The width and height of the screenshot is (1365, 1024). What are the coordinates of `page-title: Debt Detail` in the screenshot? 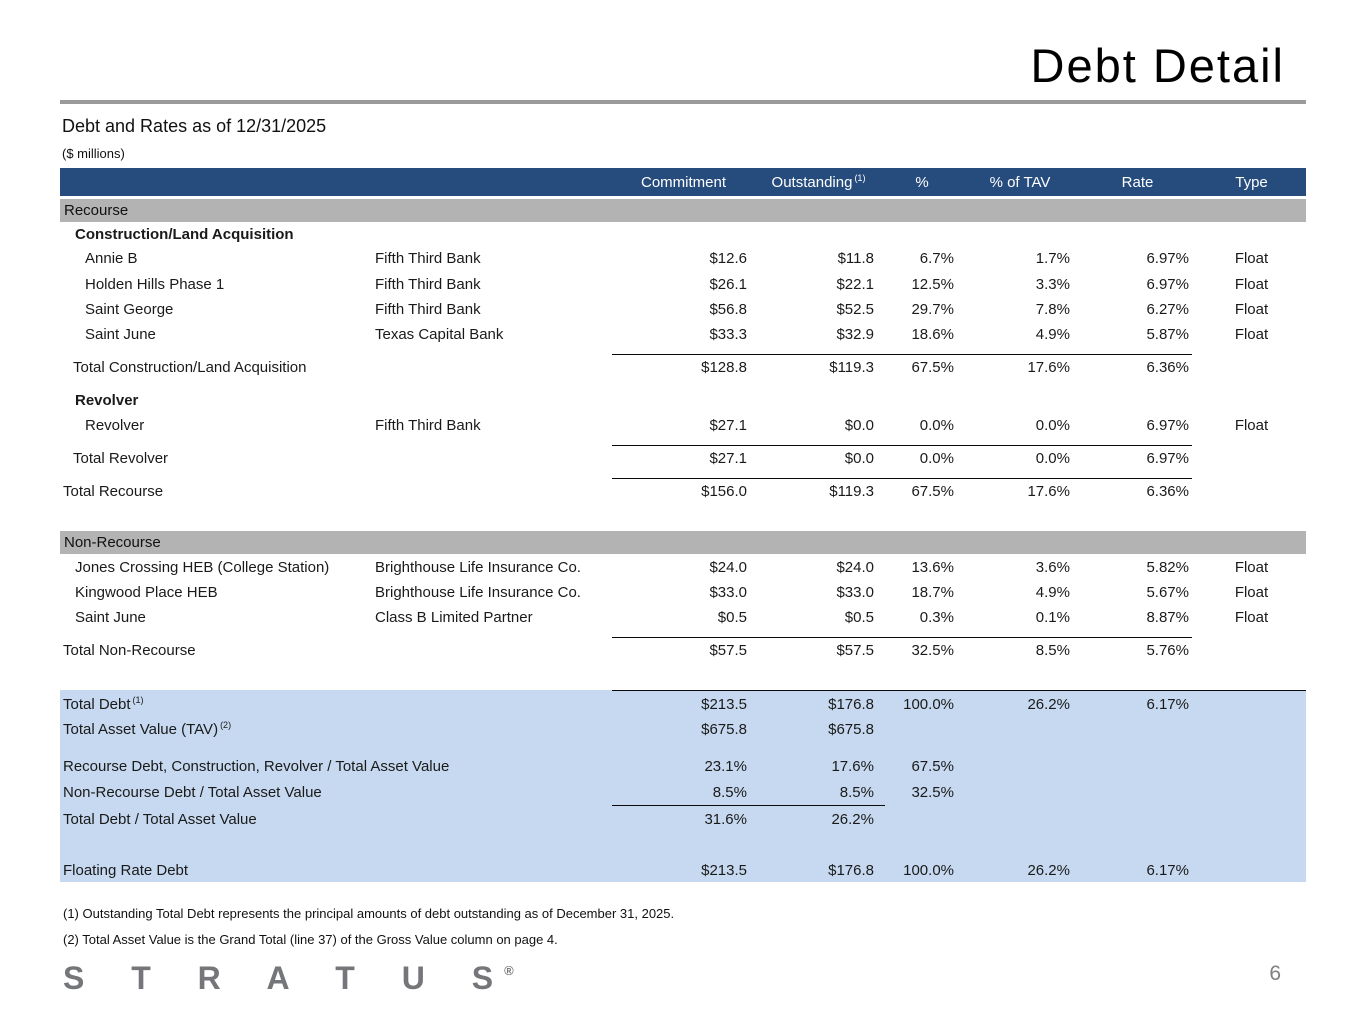 It's located at (1157, 65).